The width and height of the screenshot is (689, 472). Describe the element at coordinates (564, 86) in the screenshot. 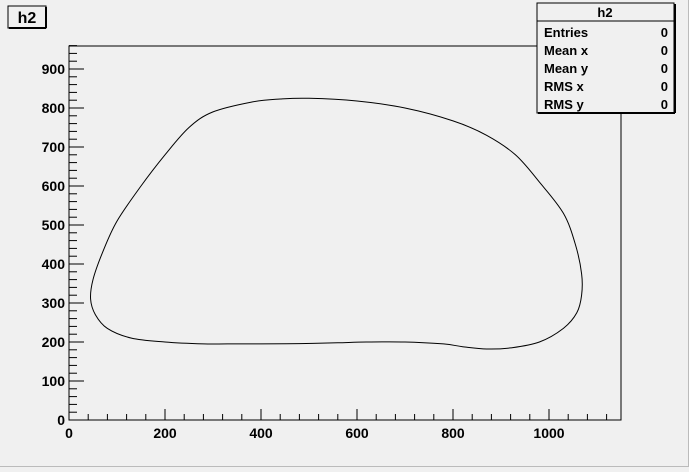

I see `stats-row-label: RMS x` at that location.